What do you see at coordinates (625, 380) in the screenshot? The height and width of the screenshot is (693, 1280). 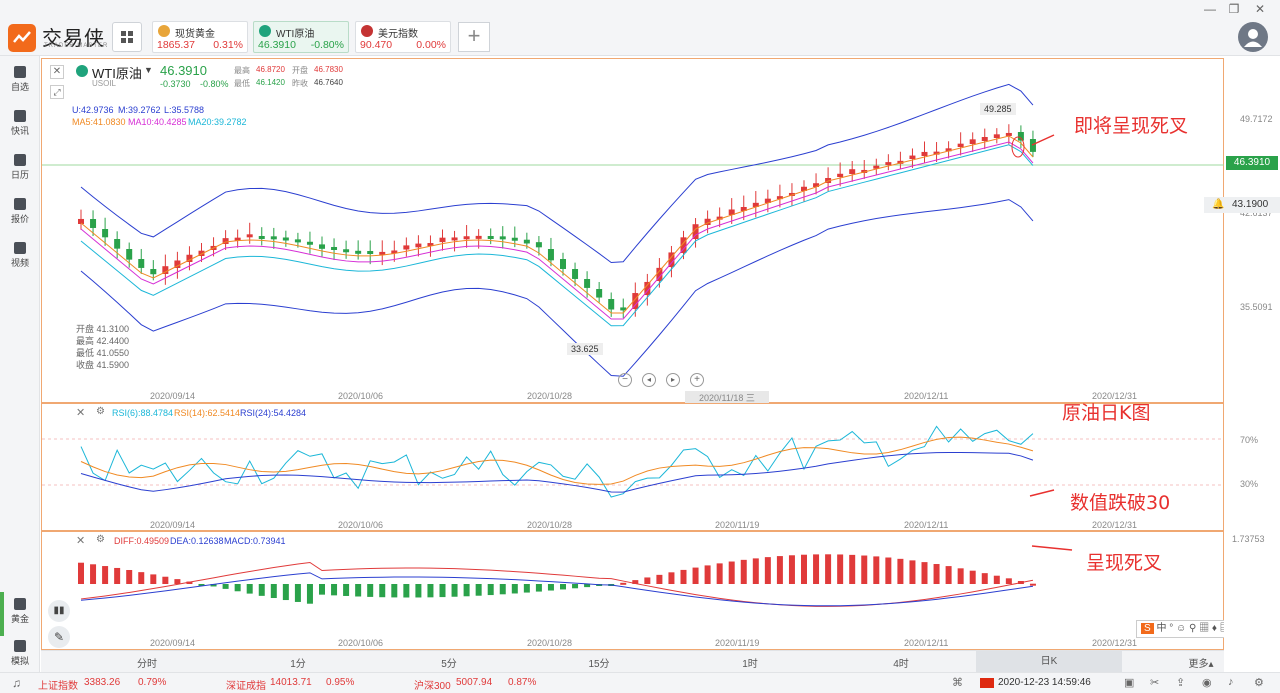 I see `zoom-out-button: −` at bounding box center [625, 380].